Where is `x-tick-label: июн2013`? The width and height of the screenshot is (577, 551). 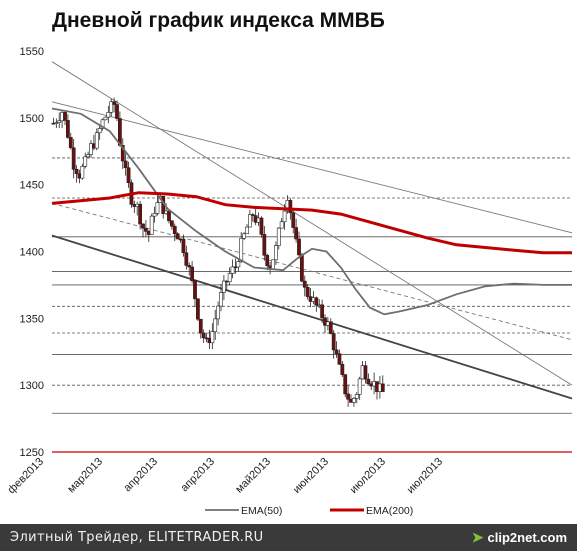 x-tick-label: июн2013 is located at coordinates (311, 476).